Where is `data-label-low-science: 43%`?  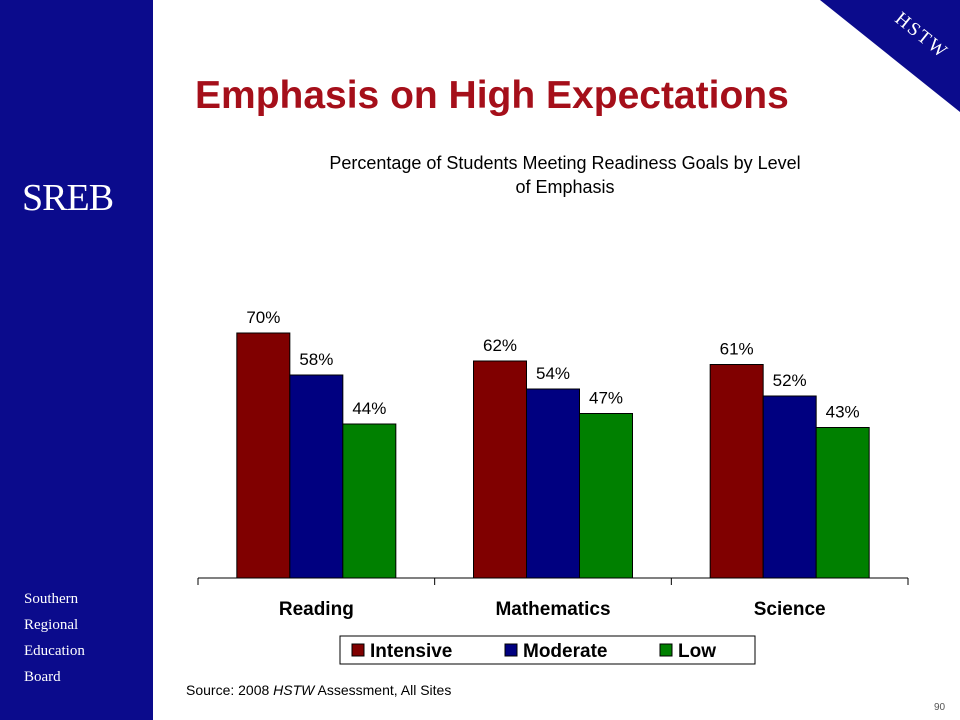 data-label-low-science: 43% is located at coordinates (843, 412).